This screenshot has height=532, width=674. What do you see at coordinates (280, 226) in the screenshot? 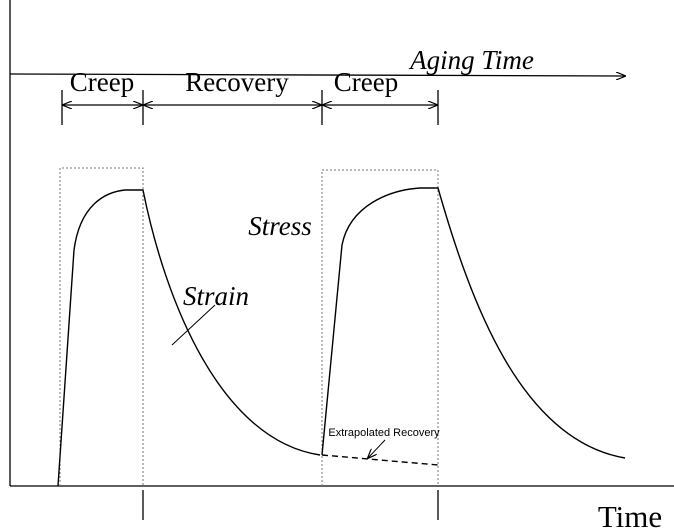
I see `label: Stress` at bounding box center [280, 226].